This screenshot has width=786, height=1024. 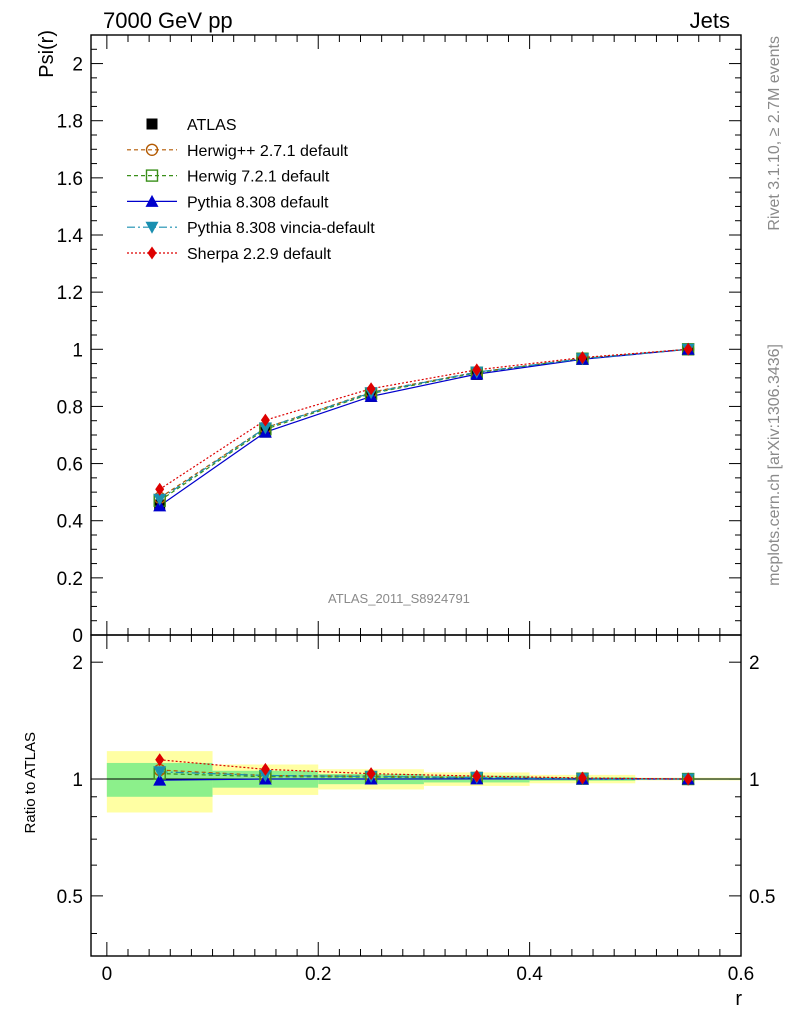 I want to click on main-y-tick-label: 0.2, so click(x=70, y=579).